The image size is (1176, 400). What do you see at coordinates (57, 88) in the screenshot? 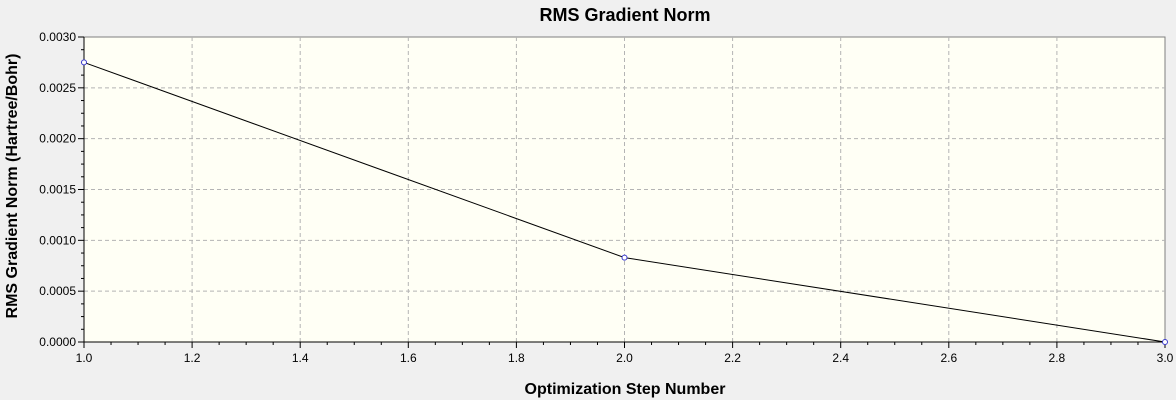
I see `y-tick-label: 0.0025` at bounding box center [57, 88].